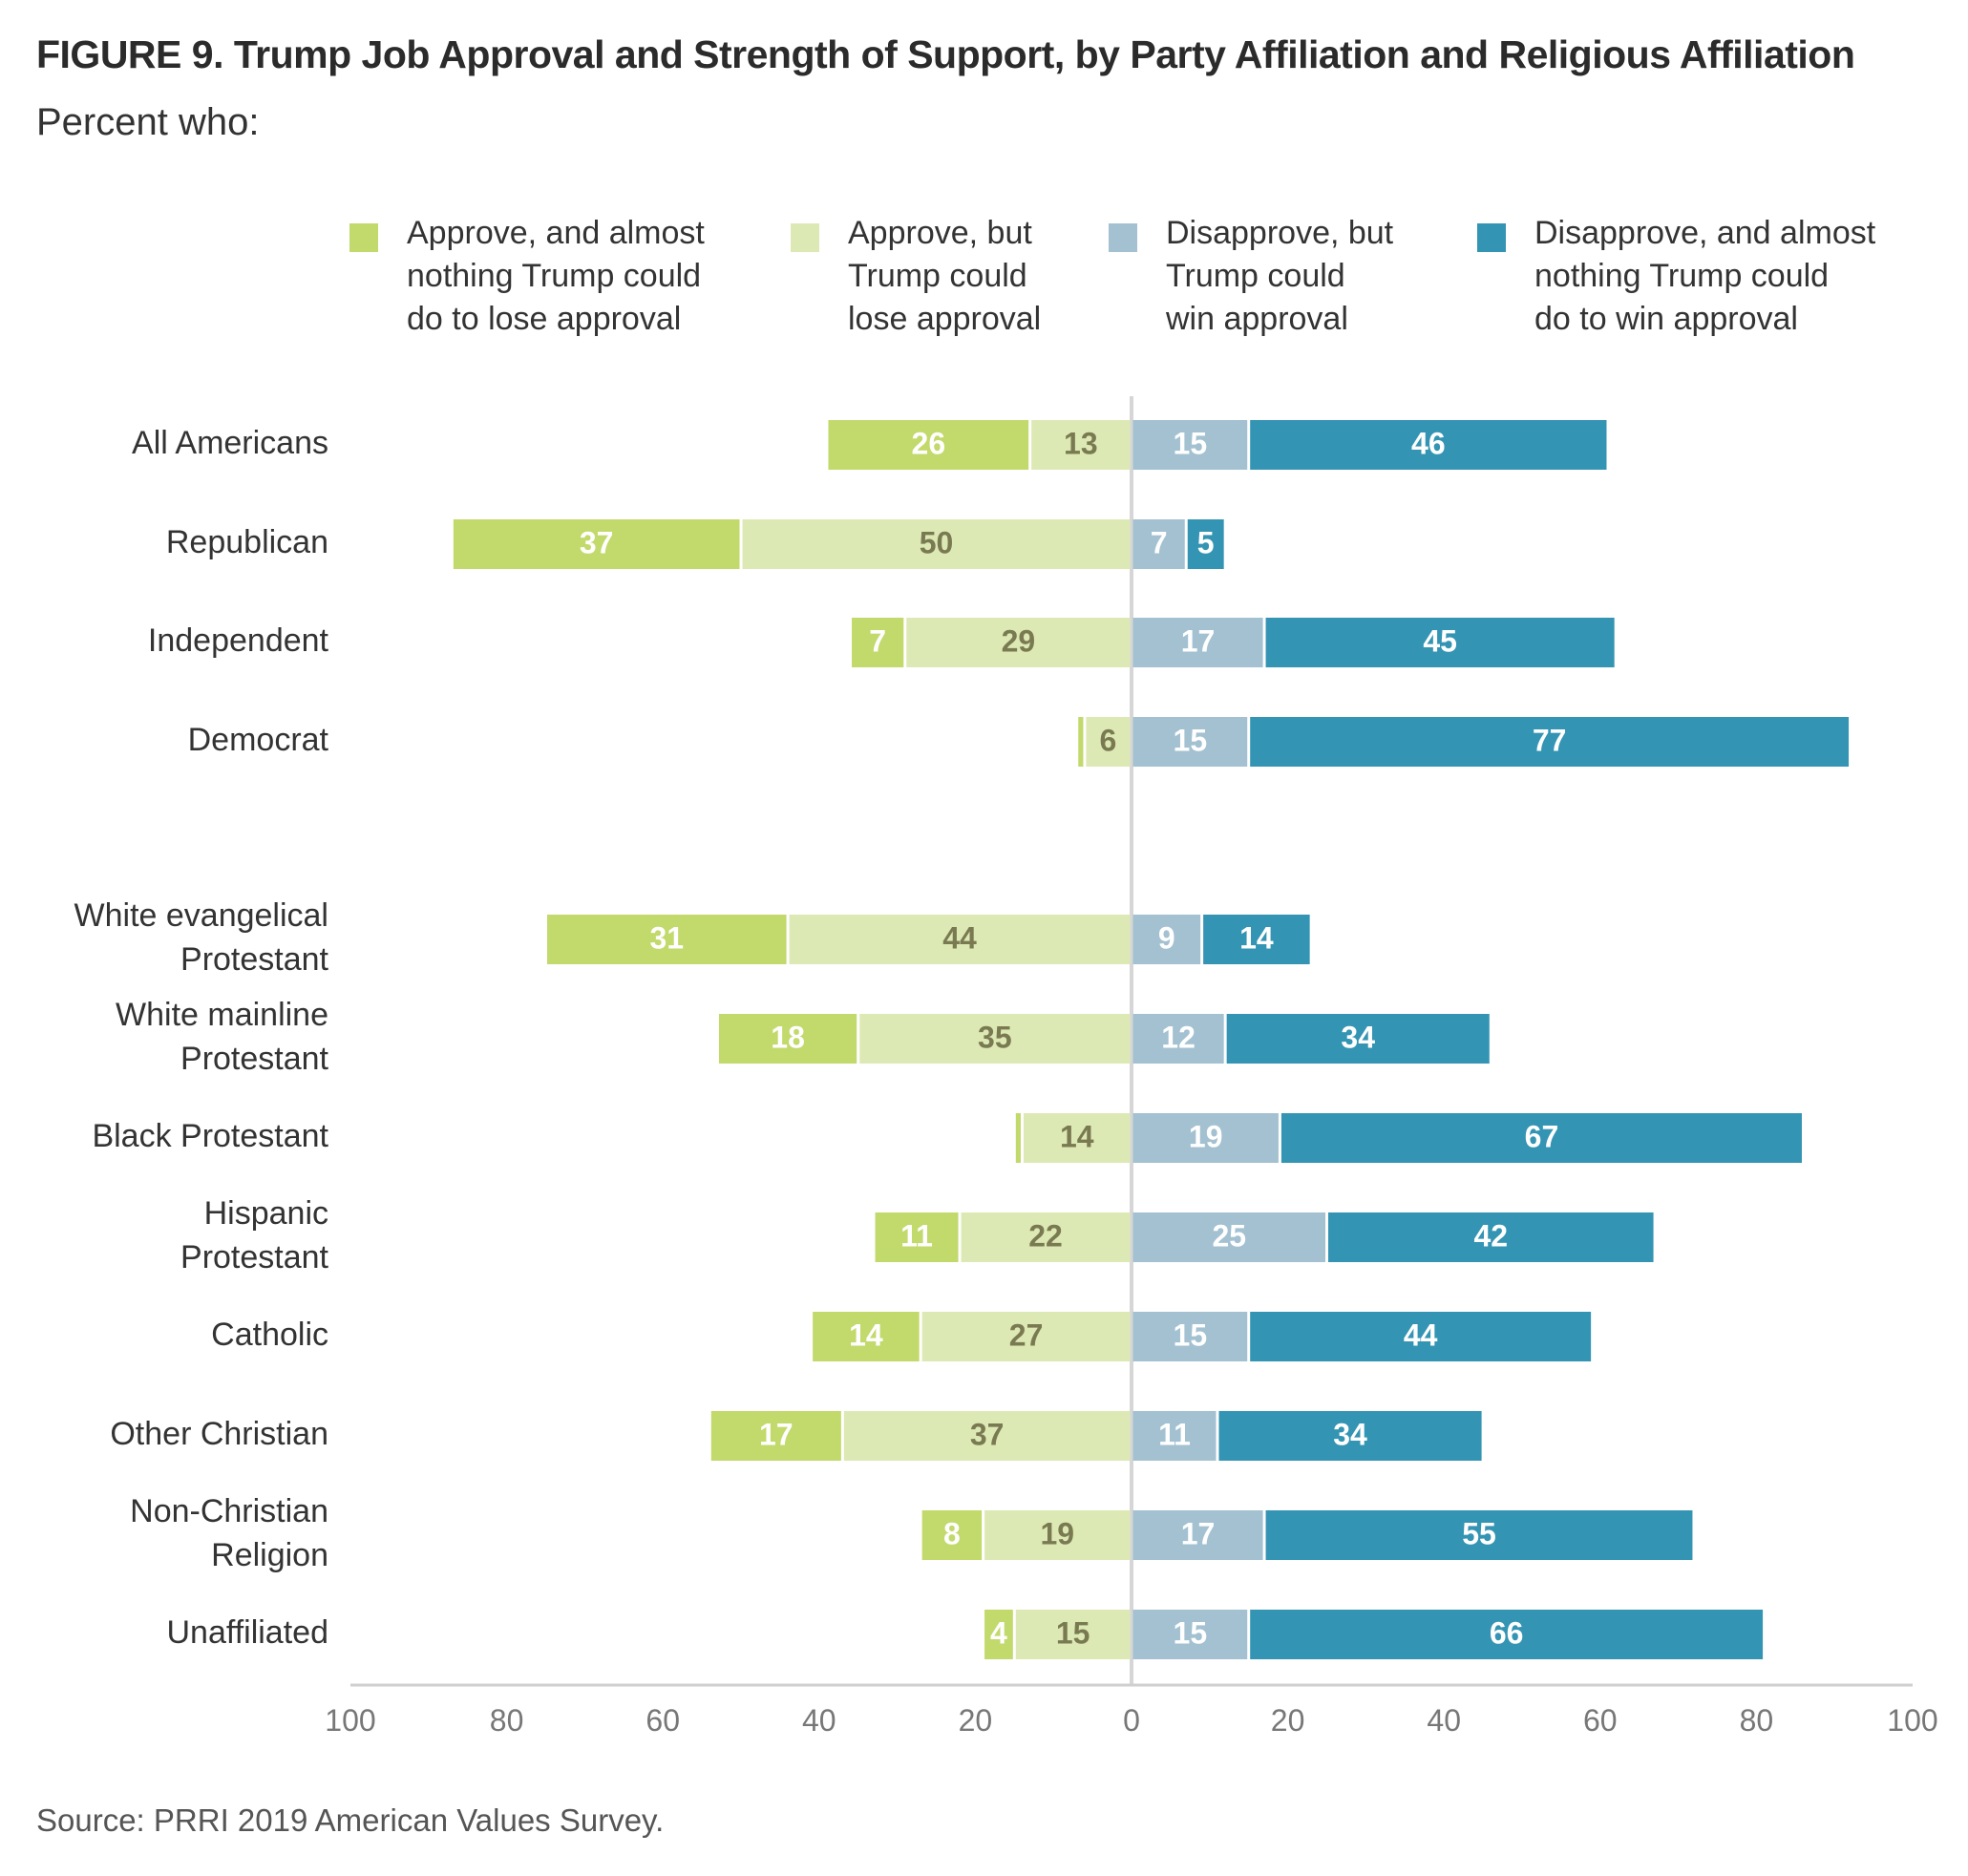 The image size is (1968, 1876). I want to click on category-label-hispanic-protestant: Hispanic Protestant, so click(254, 1235).